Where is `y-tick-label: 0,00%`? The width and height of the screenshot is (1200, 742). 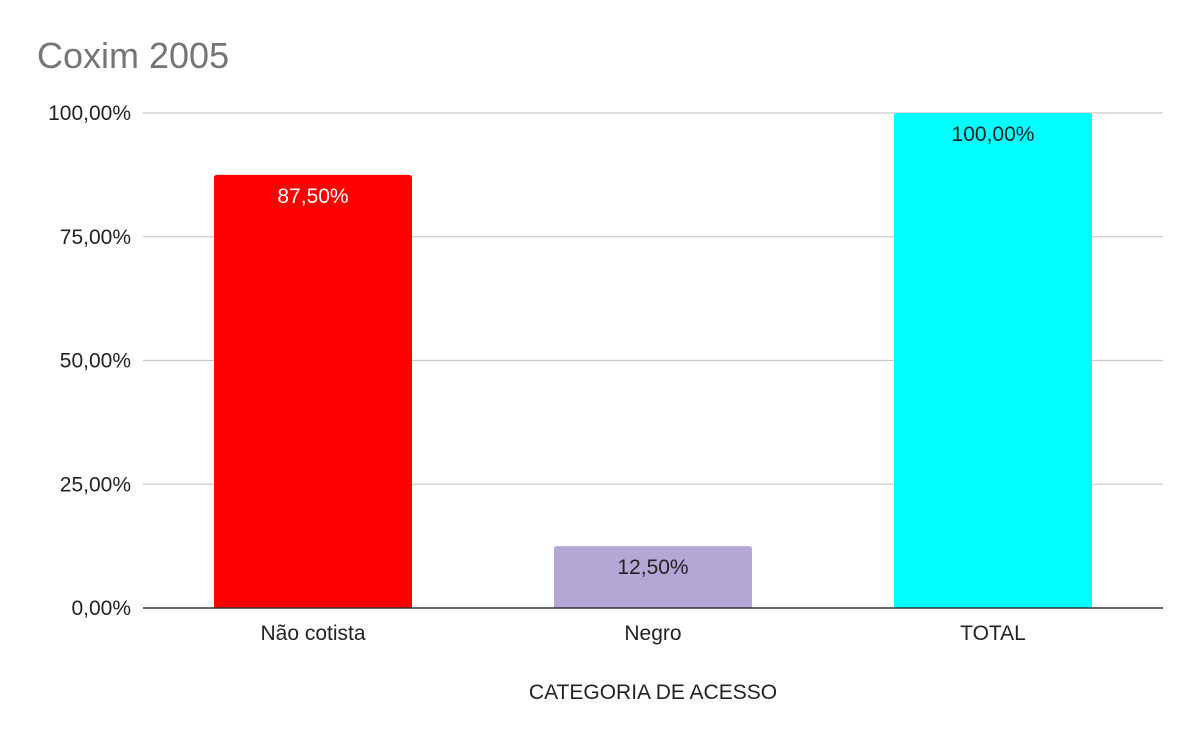
y-tick-label: 0,00% is located at coordinates (101, 608).